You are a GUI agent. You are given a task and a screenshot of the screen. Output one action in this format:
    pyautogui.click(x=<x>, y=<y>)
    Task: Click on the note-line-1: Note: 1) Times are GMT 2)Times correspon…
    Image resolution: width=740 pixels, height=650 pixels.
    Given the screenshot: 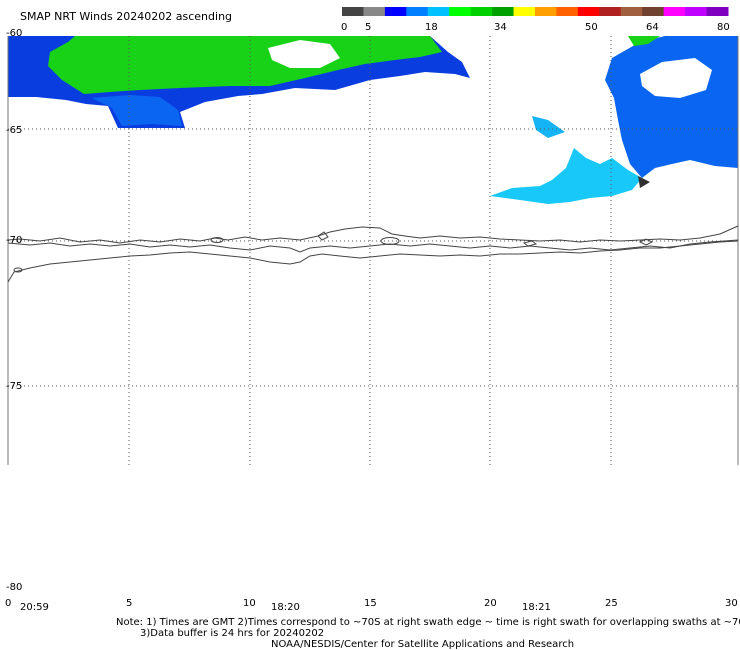 What is the action you would take?
    pyautogui.click(x=428, y=622)
    